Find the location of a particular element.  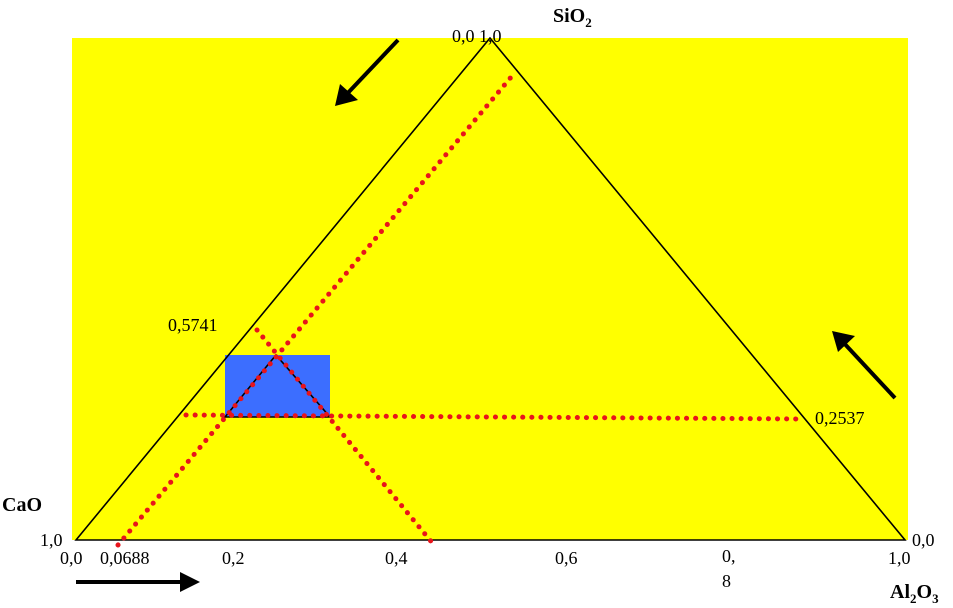

corner-label-right-lower: 1,0 is located at coordinates (899, 558).